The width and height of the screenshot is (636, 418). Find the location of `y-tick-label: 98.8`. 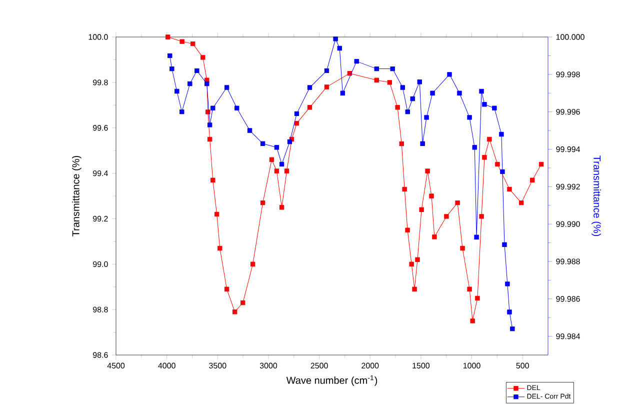

y-tick-label: 98.8 is located at coordinates (100, 309).